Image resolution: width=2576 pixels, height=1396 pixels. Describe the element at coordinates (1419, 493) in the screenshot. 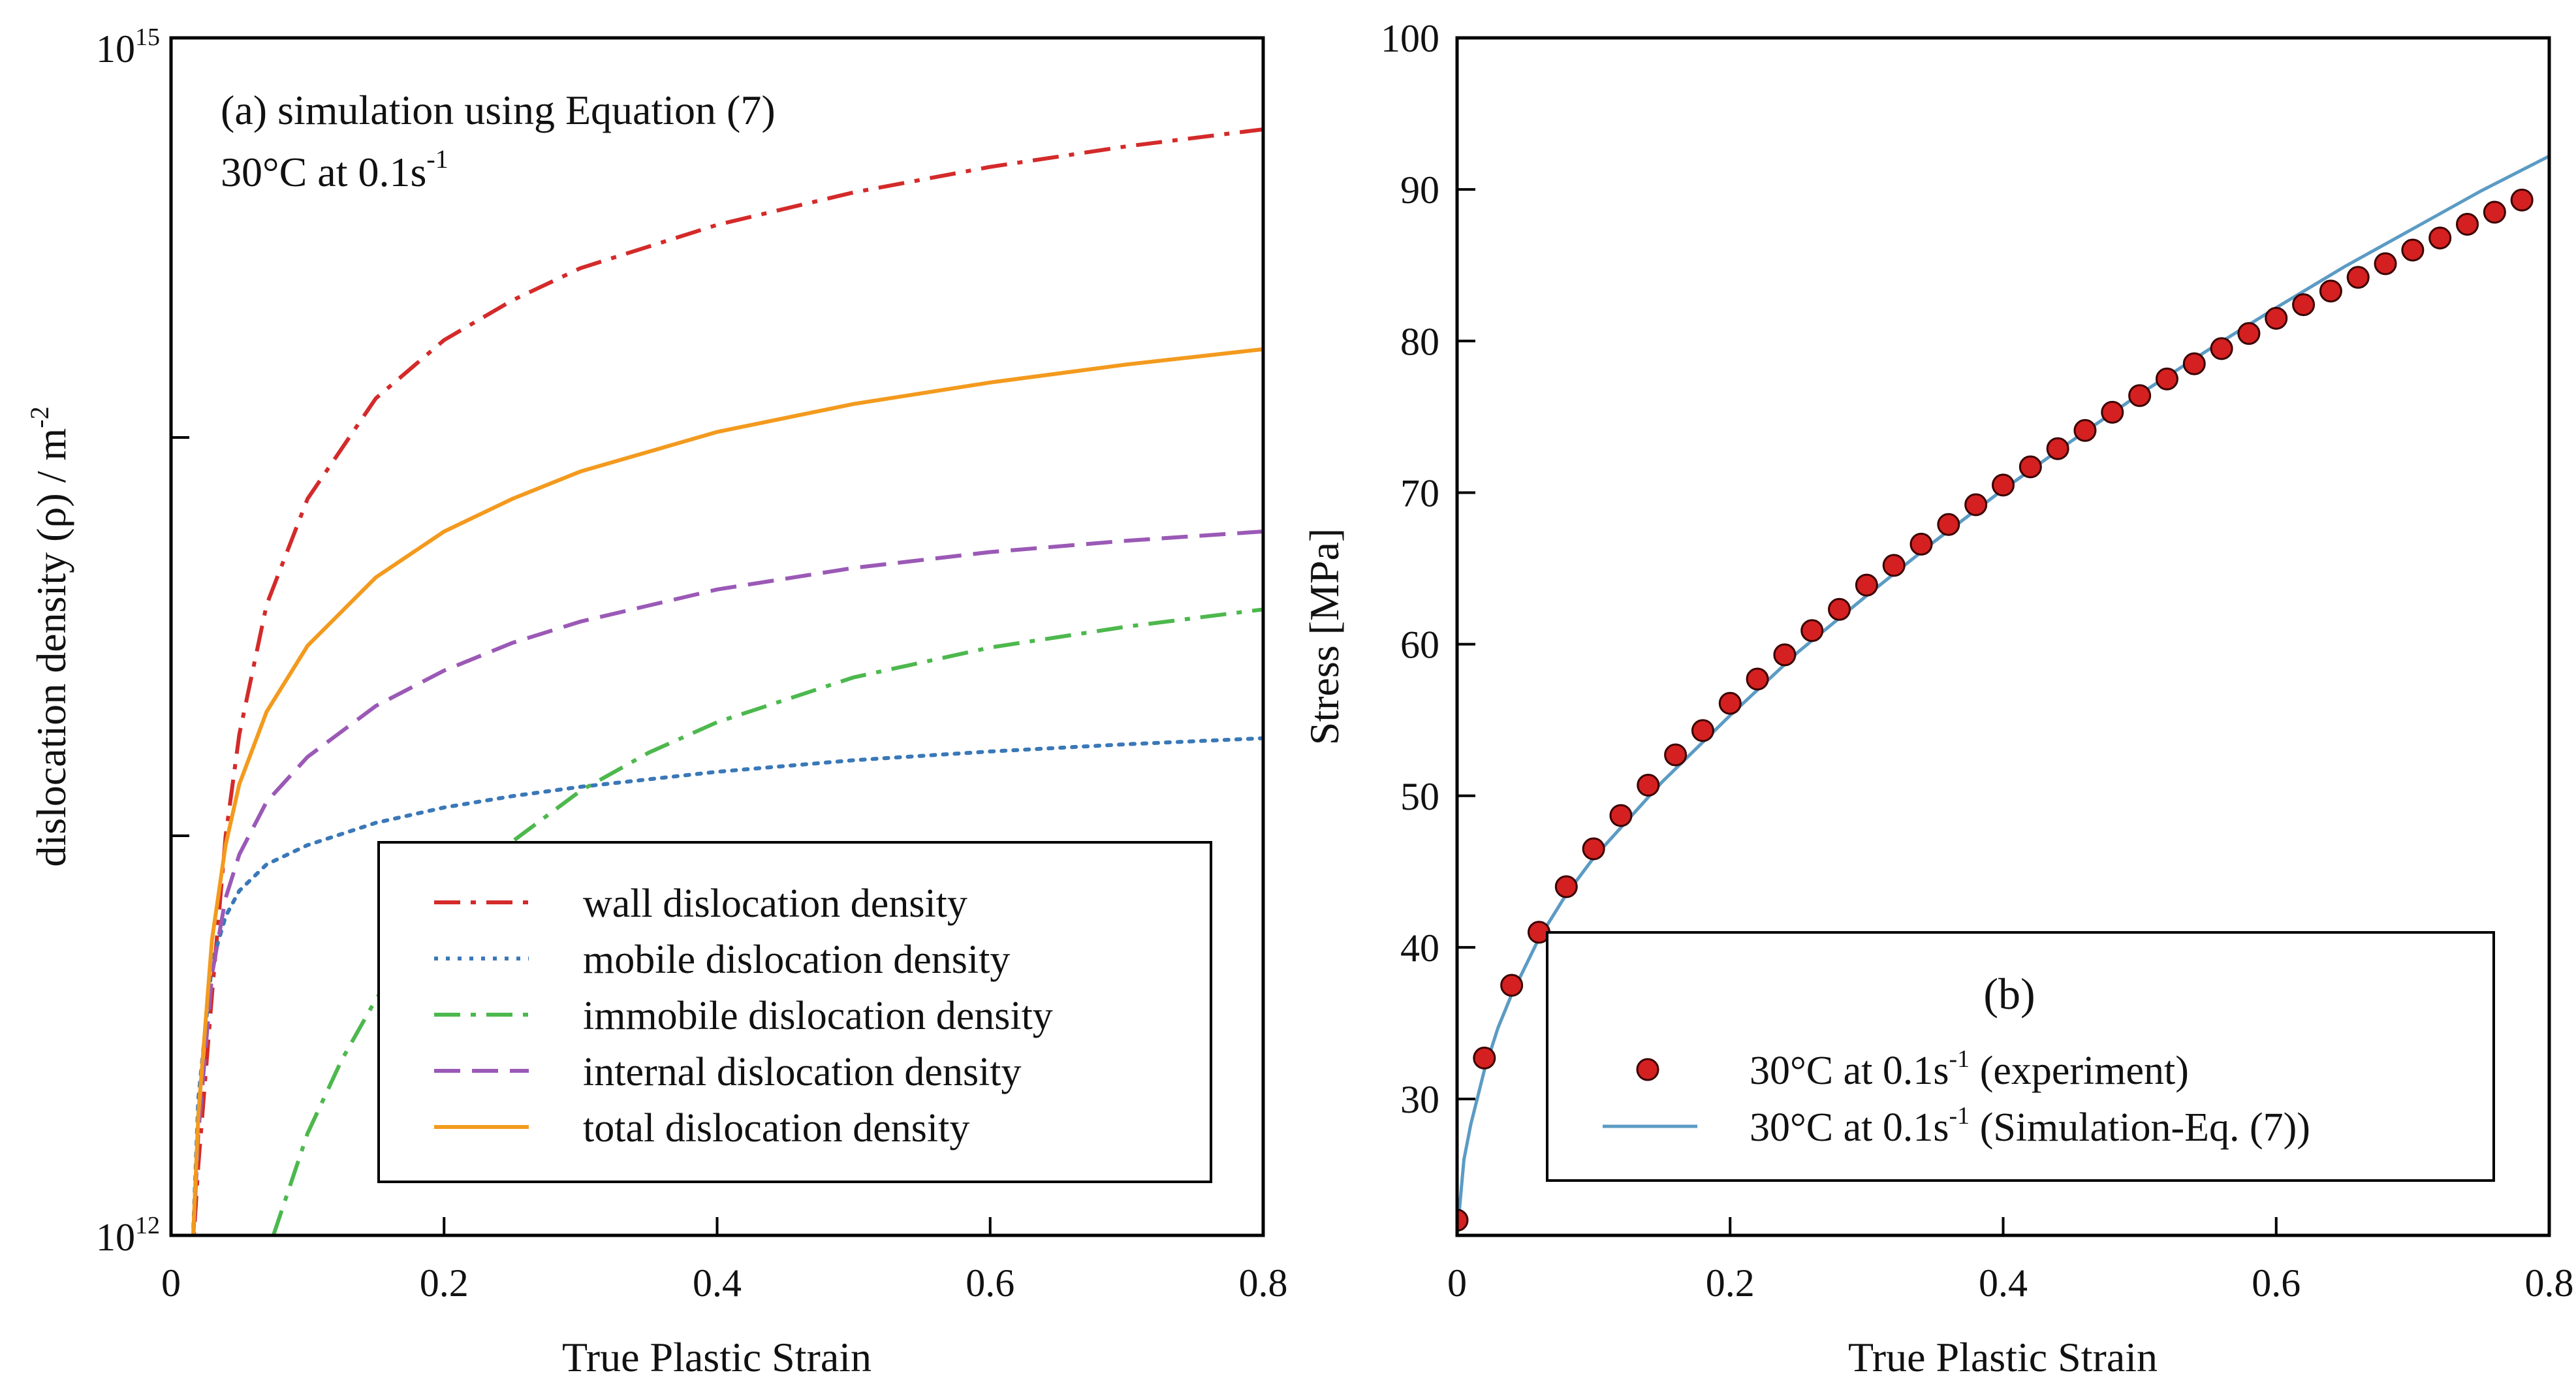

I see `panel-b-ytick-label: 70` at that location.